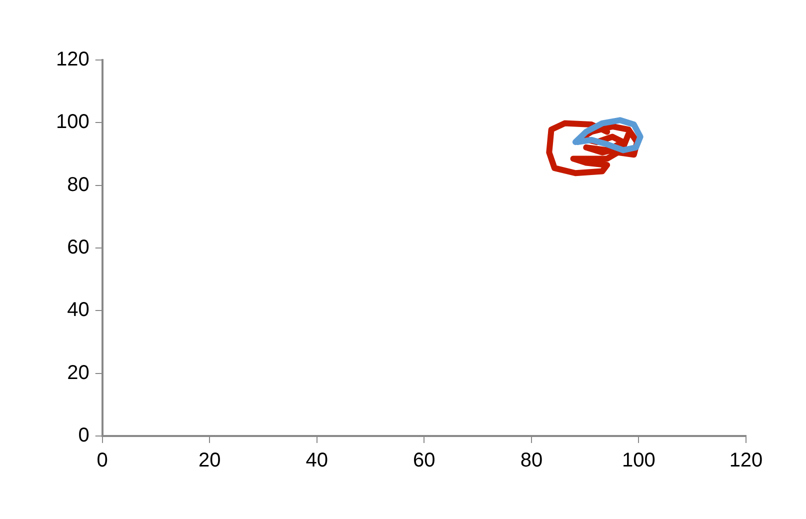 This screenshot has width=806, height=519. Describe the element at coordinates (746, 461) in the screenshot. I see `x-tick-label: 120` at that location.